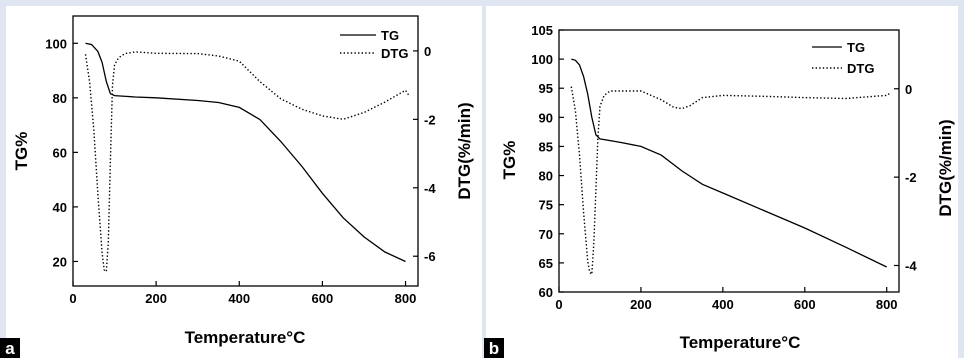 This screenshot has width=964, height=358. What do you see at coordinates (546, 88) in the screenshot?
I see `panel-b-y-tick-label: 95` at bounding box center [546, 88].